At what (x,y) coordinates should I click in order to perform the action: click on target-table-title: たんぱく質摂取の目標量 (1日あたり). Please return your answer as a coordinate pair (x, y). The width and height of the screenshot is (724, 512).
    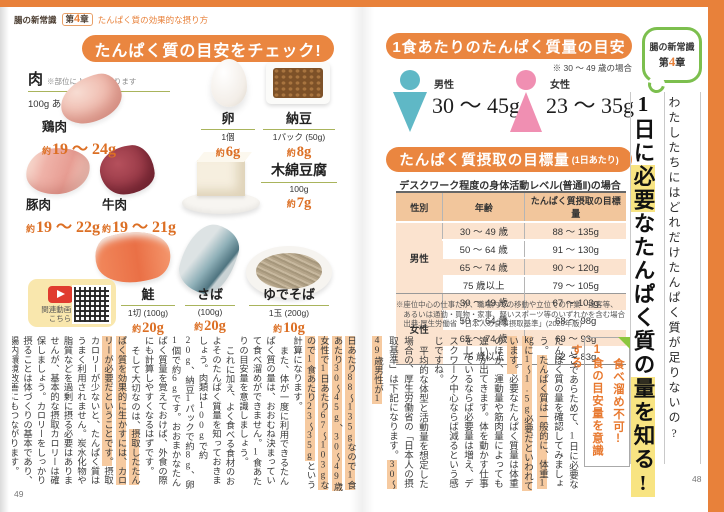
    Looking at the image, I should click on (509, 159).